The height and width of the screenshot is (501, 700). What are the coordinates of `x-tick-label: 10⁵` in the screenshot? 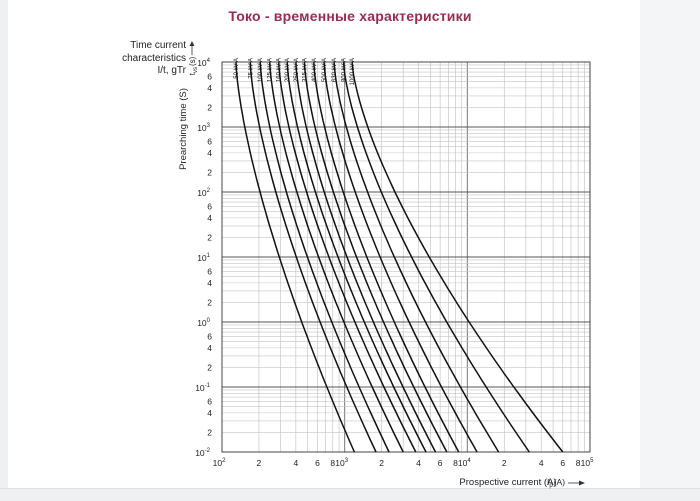 It's located at (587, 463).